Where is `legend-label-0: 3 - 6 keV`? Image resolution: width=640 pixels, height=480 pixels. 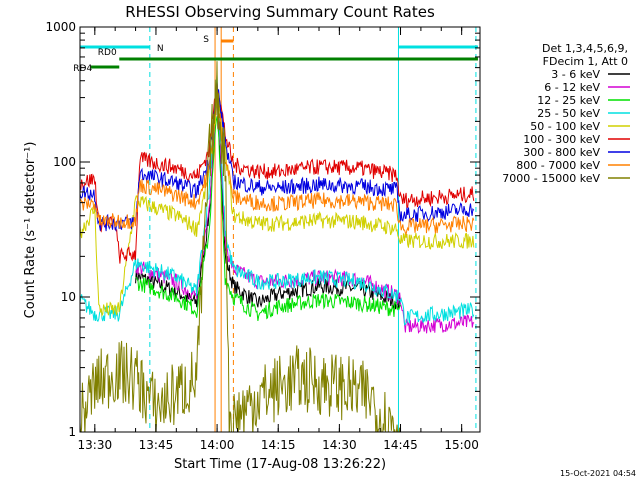
legend-label-0: 3 - 6 keV is located at coordinates (575, 74).